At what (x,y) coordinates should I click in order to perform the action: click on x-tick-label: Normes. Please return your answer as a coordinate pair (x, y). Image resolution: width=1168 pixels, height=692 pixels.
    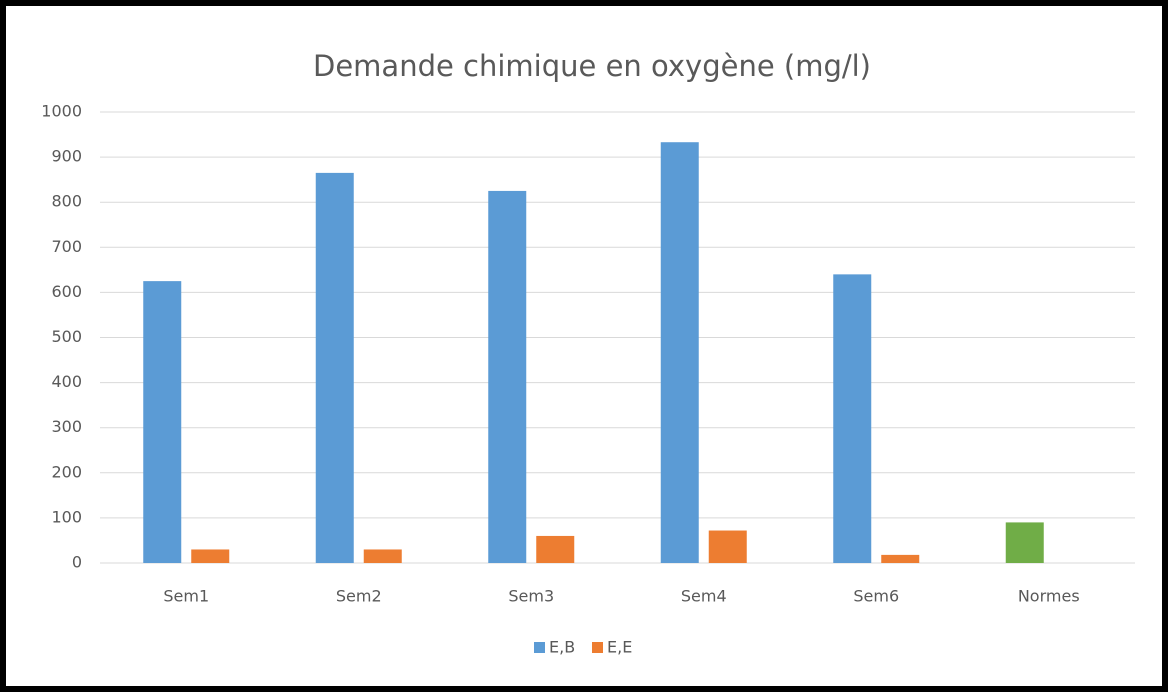
    Looking at the image, I should click on (1049, 596).